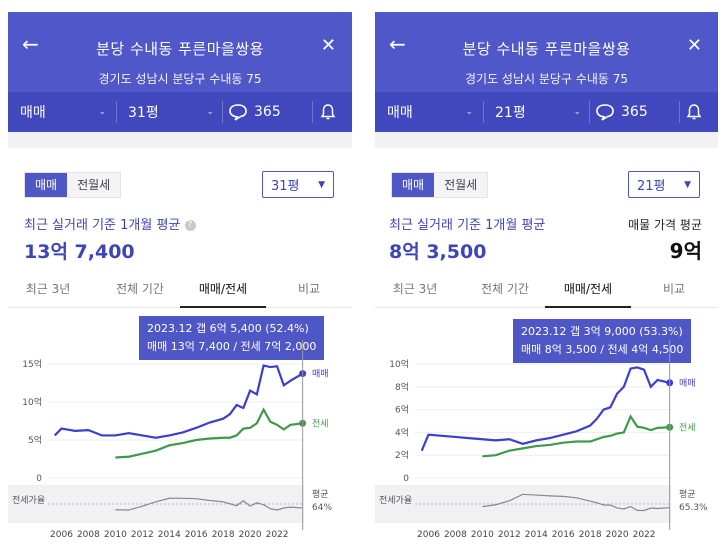 The image size is (728, 557). Describe the element at coordinates (102, 225) in the screenshot. I see `avg-price-label-text: 최근 실거래 기준 1개월 평균` at that location.